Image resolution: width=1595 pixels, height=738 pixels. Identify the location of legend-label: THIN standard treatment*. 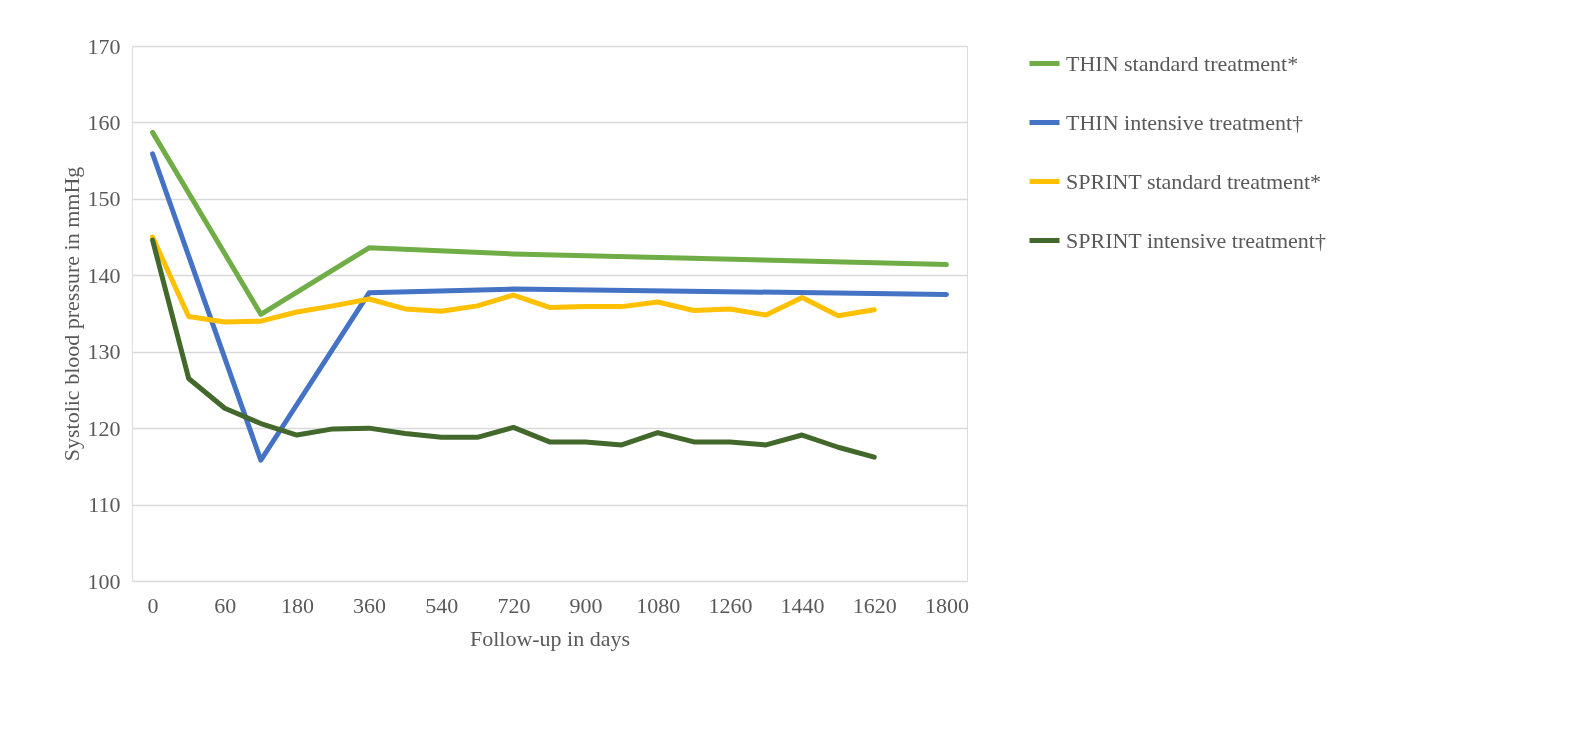
(1182, 63).